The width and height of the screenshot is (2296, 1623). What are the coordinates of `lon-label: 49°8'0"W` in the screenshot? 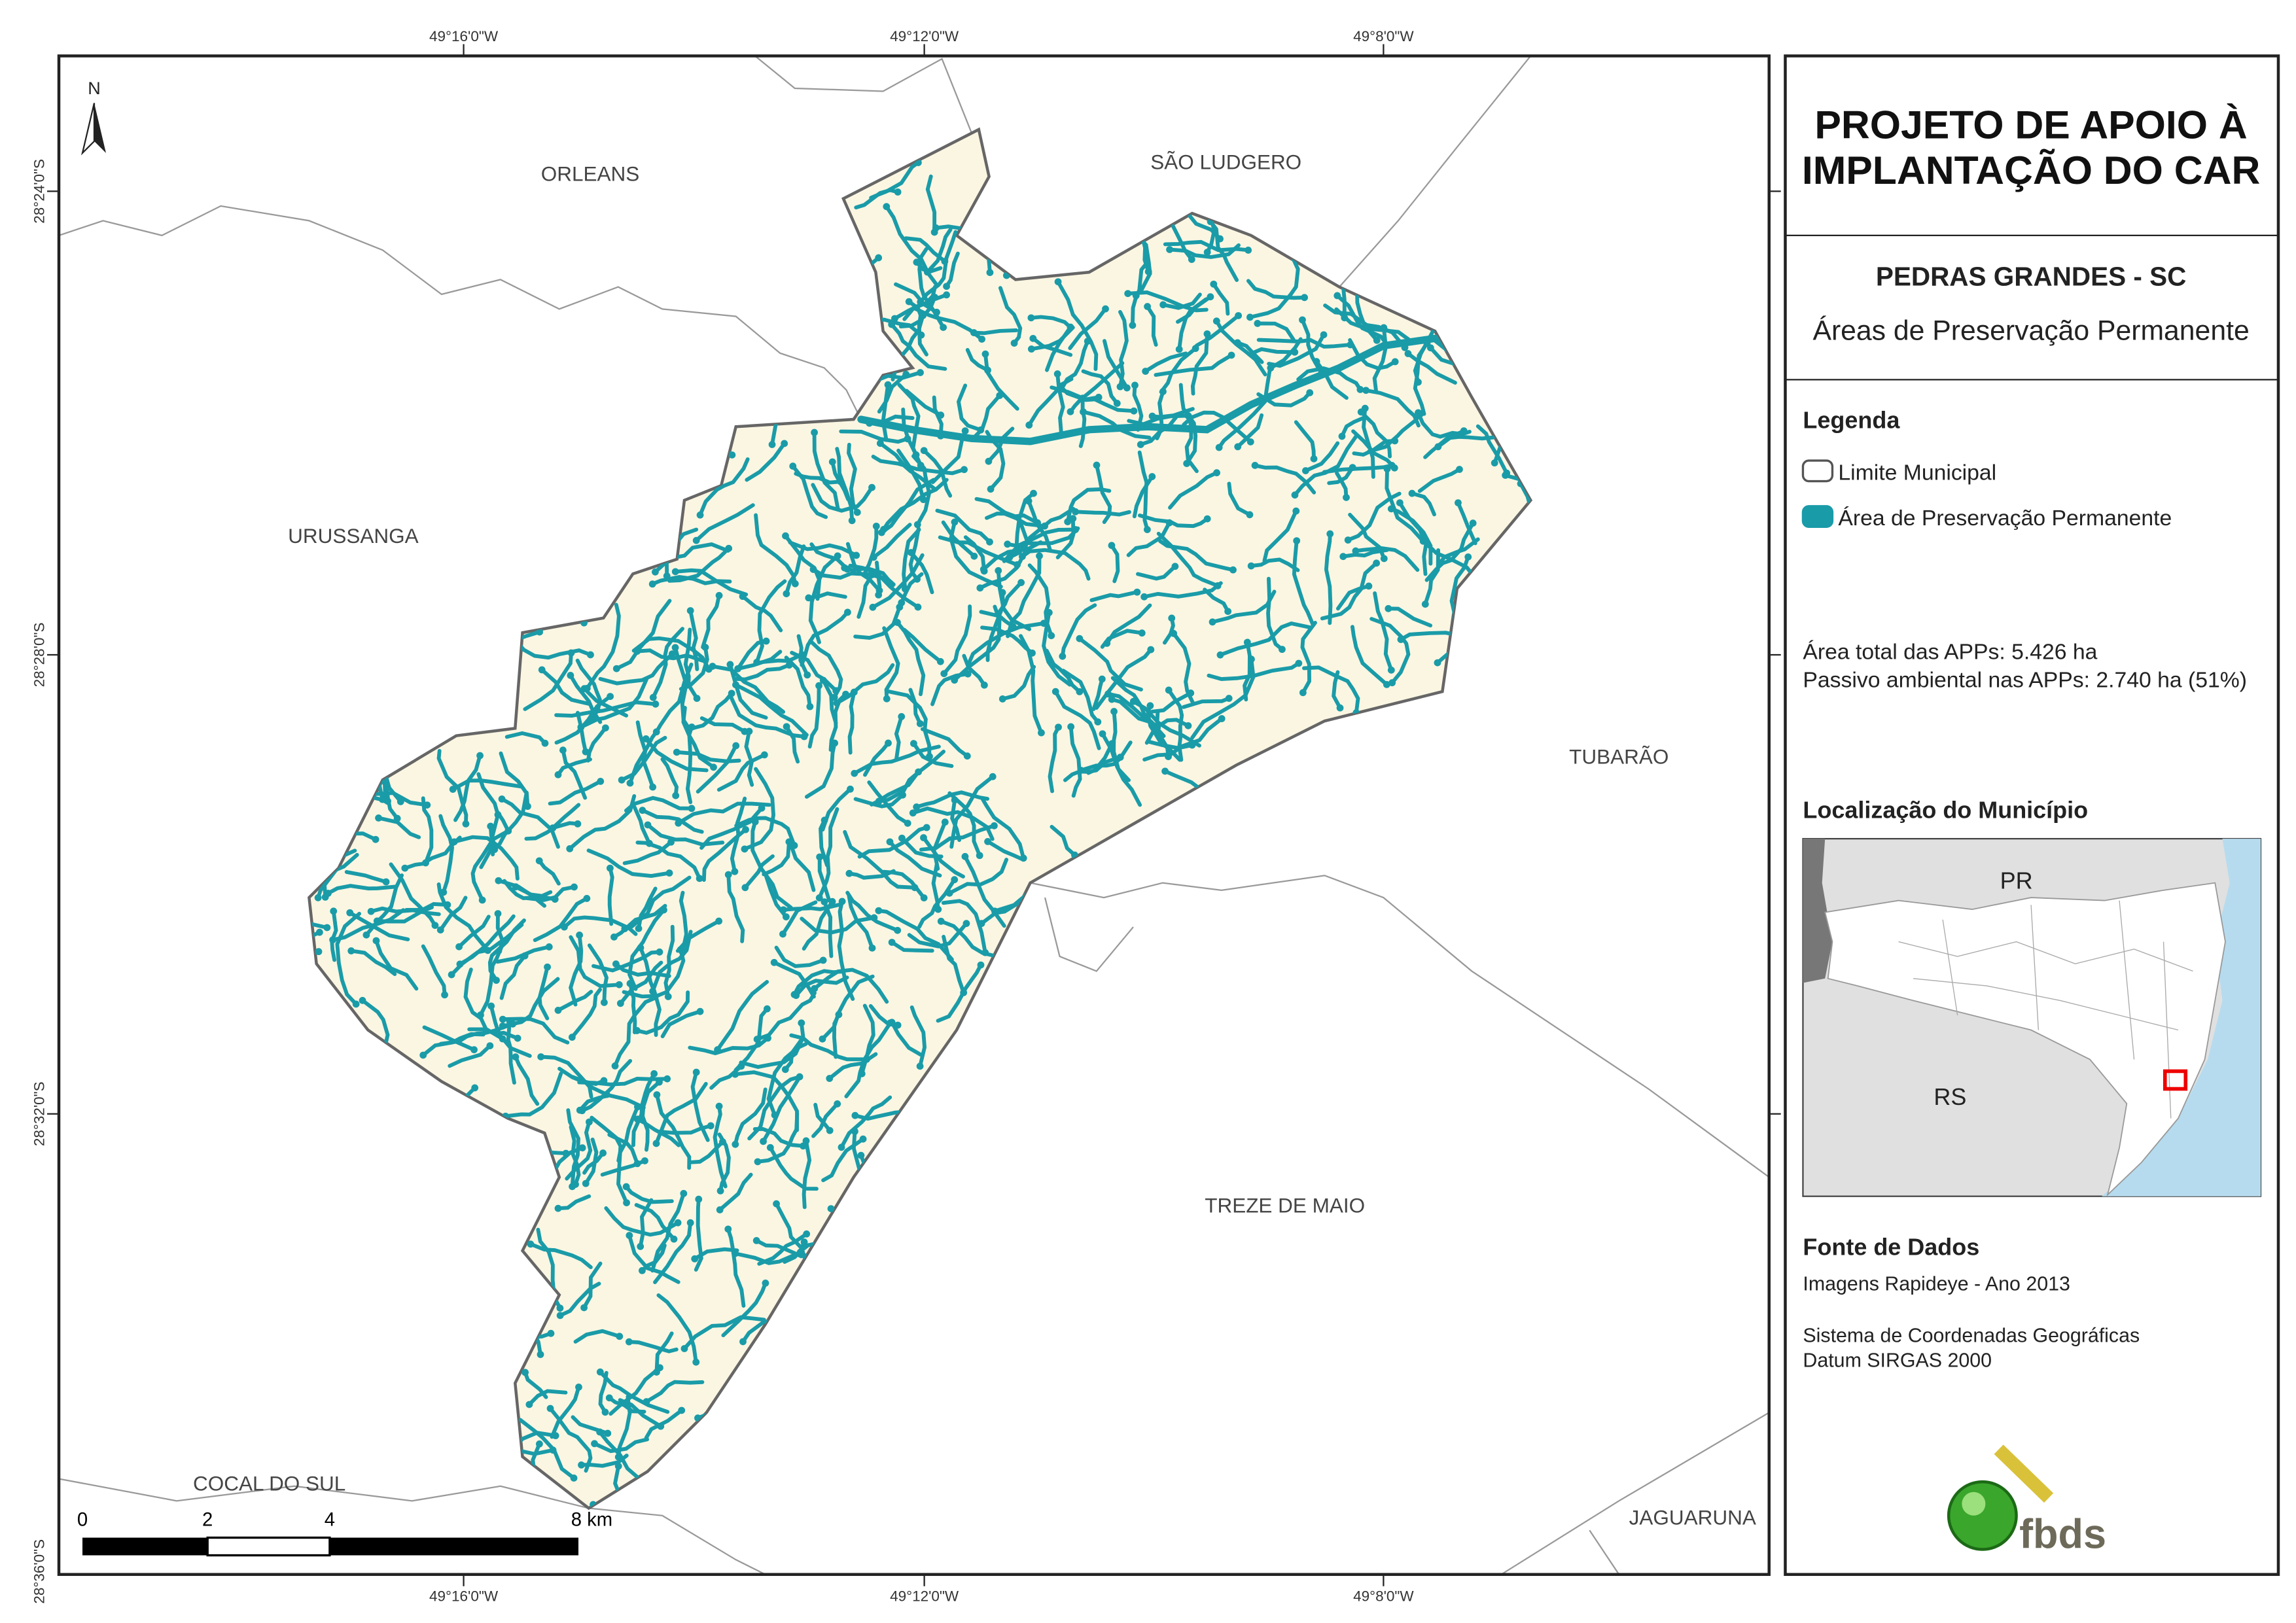 It's located at (1384, 1596).